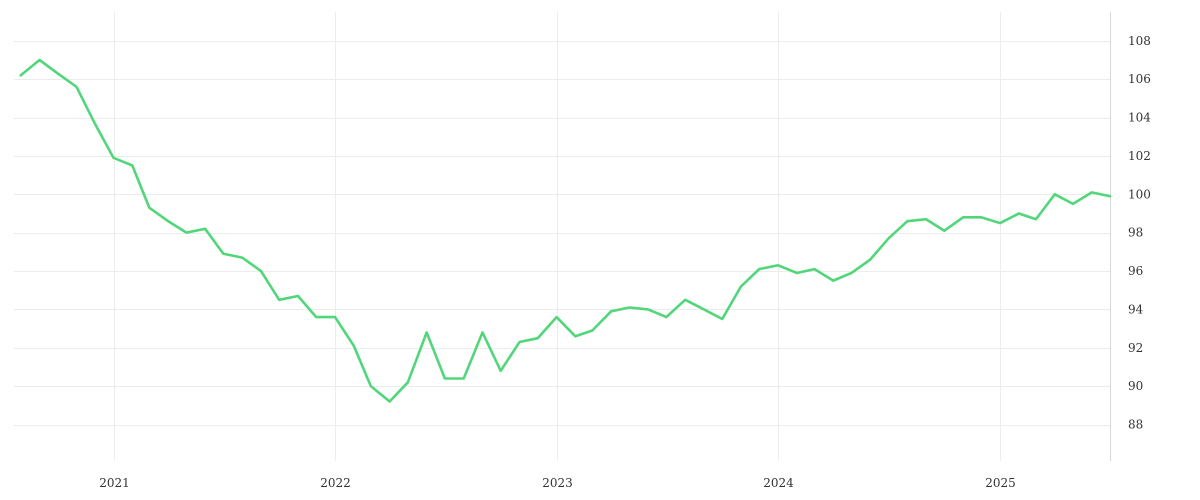 The width and height of the screenshot is (1200, 500). Describe the element at coordinates (1139, 194) in the screenshot. I see `y-tick-label: 100` at that location.